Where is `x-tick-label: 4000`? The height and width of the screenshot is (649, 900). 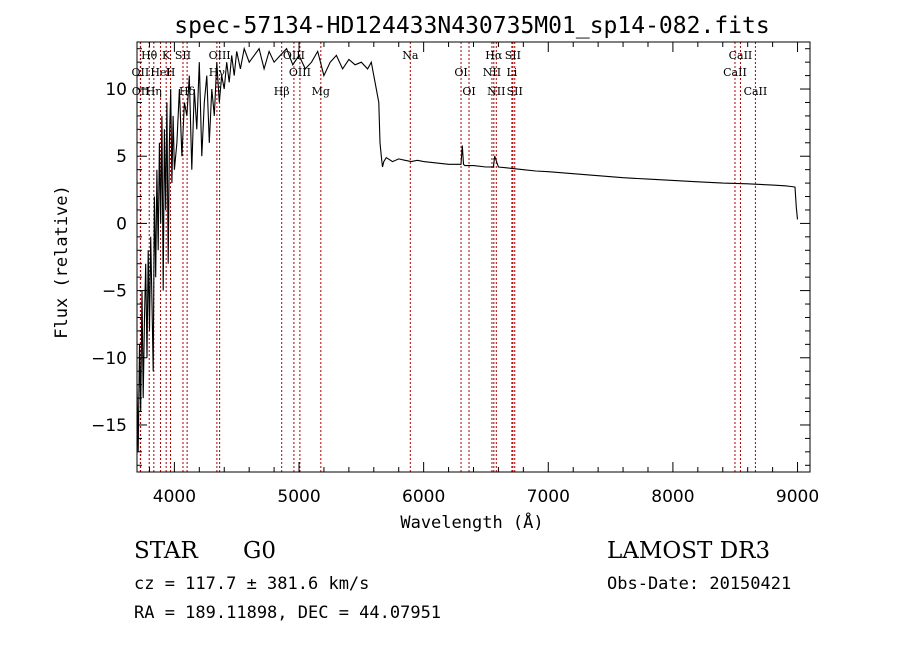
x-tick-label: 4000 is located at coordinates (174, 497).